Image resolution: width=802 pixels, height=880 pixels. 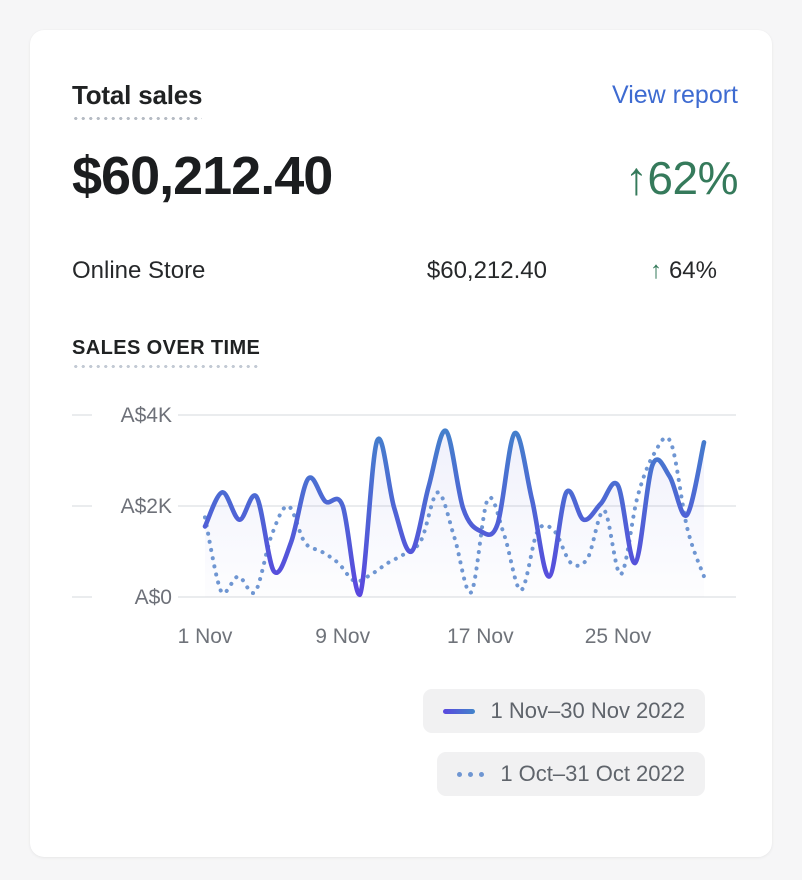 What do you see at coordinates (166, 353) in the screenshot?
I see `section-title: SALES OVER TIME` at bounding box center [166, 353].